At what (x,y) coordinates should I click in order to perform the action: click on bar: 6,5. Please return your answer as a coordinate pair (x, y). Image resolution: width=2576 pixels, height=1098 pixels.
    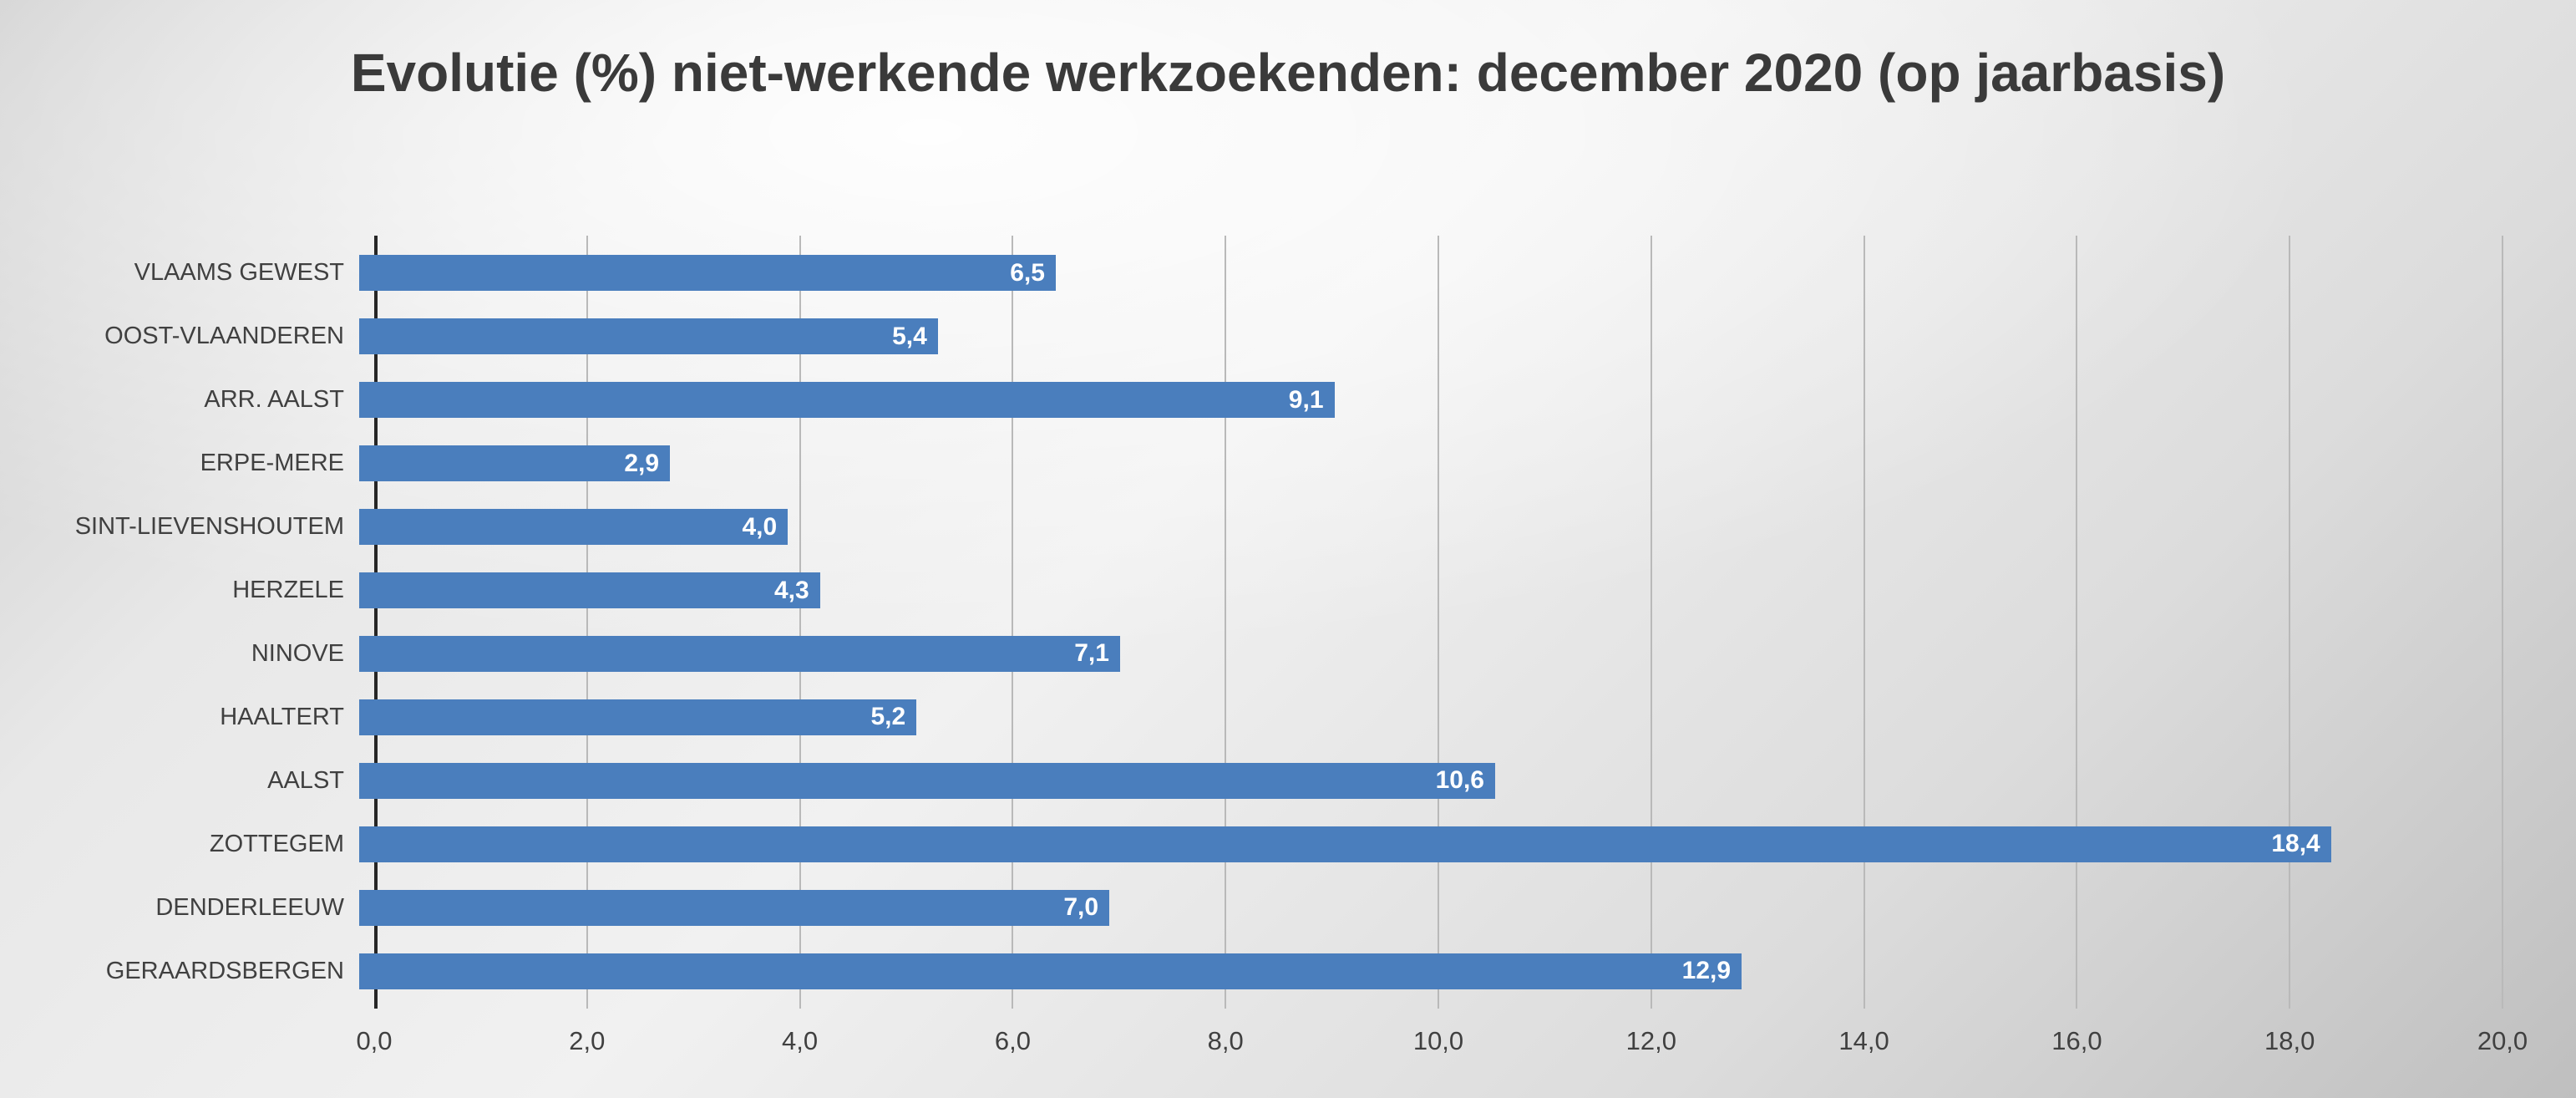
    Looking at the image, I should click on (707, 273).